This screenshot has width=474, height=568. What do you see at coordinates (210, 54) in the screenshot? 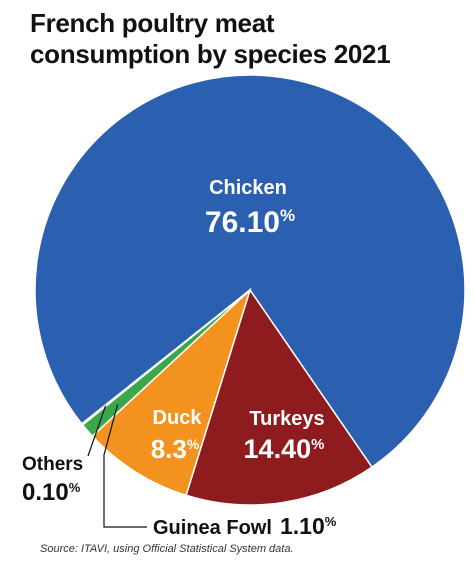
I see `chart-title-line-2: consumption by species 2021` at bounding box center [210, 54].